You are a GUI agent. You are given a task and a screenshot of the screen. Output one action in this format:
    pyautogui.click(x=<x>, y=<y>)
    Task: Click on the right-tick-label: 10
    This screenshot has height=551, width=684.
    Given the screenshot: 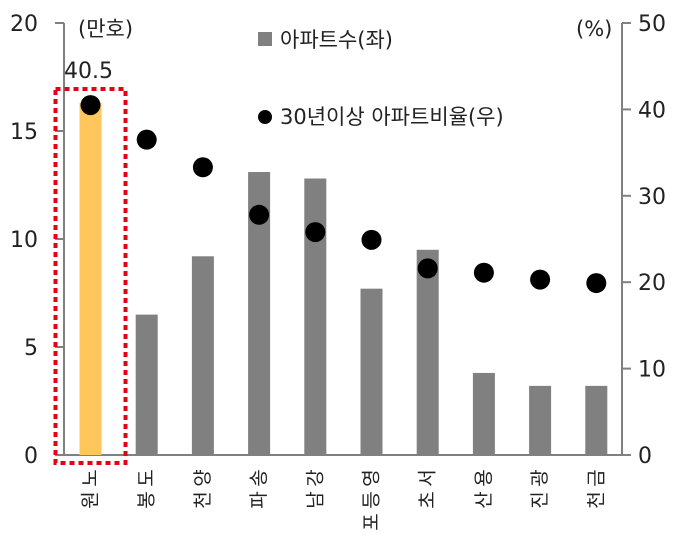 What is the action you would take?
    pyautogui.click(x=652, y=370)
    